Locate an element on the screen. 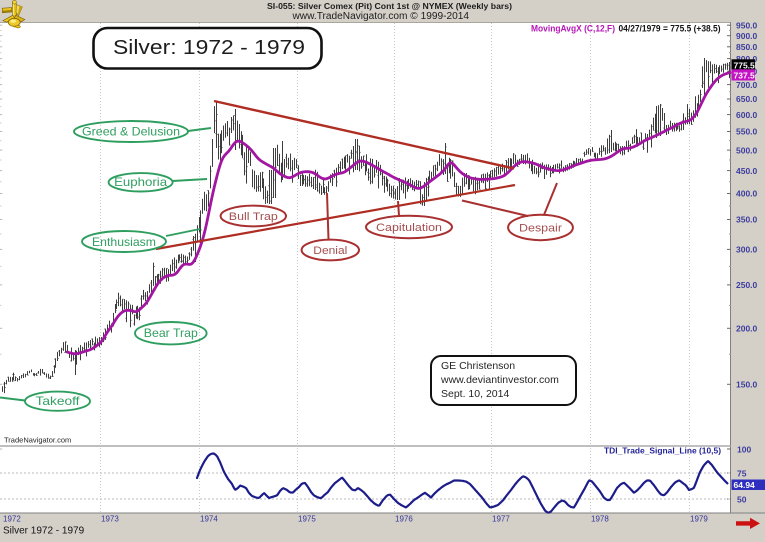 The height and width of the screenshot is (542, 765). svg-text: 150.0 is located at coordinates (747, 385).